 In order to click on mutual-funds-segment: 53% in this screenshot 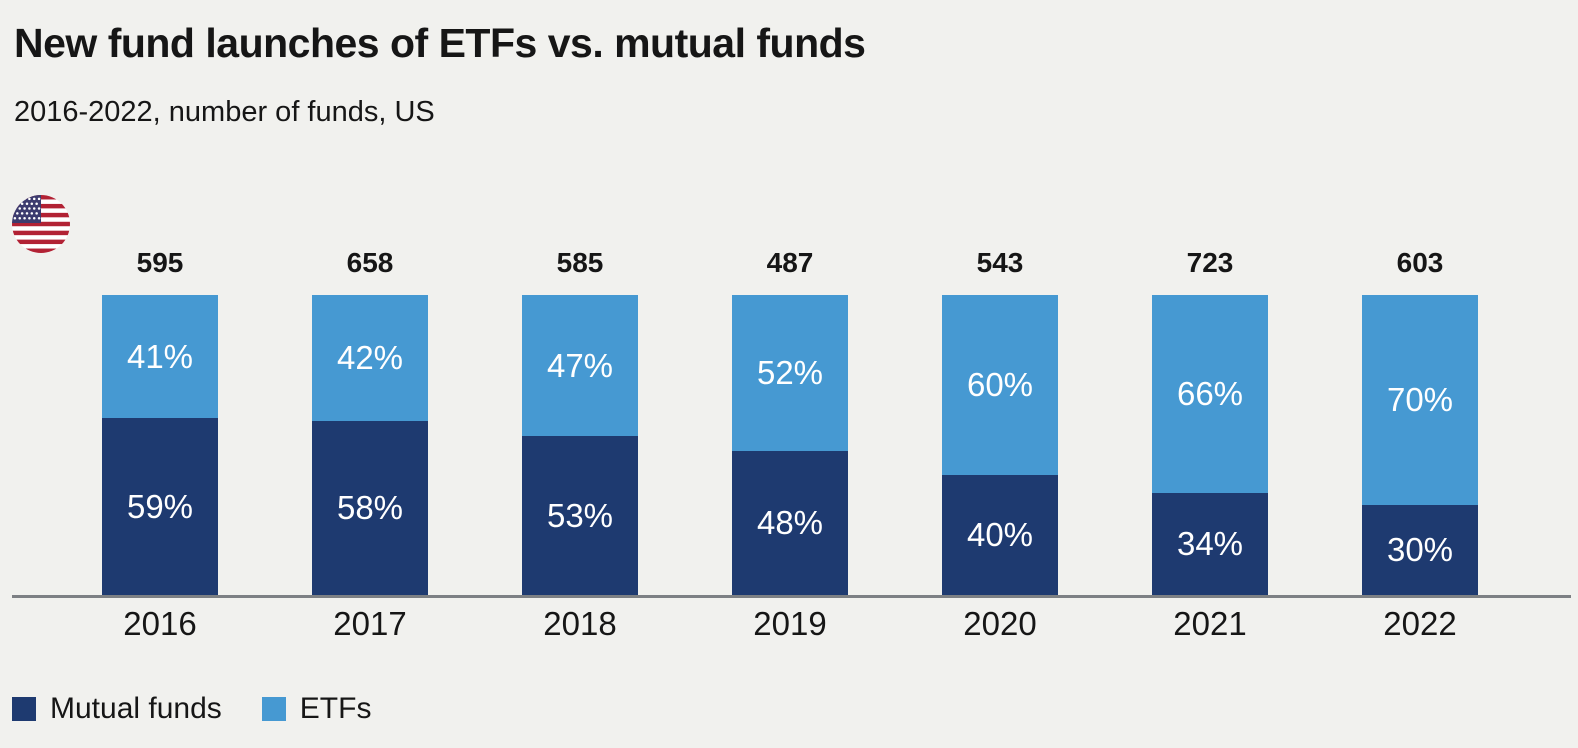, I will do `click(580, 515)`.